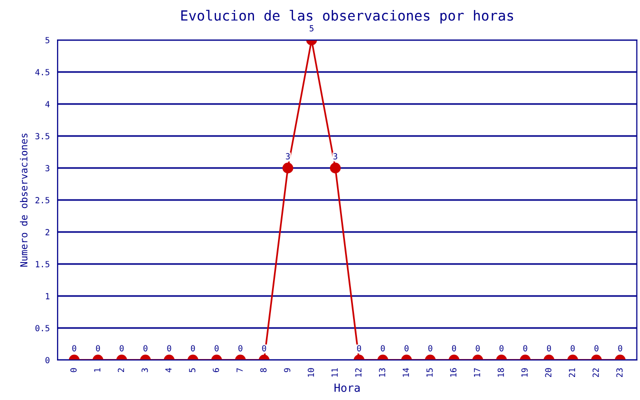  Describe the element at coordinates (73, 370) in the screenshot. I see `x-tick-label: 0` at that location.